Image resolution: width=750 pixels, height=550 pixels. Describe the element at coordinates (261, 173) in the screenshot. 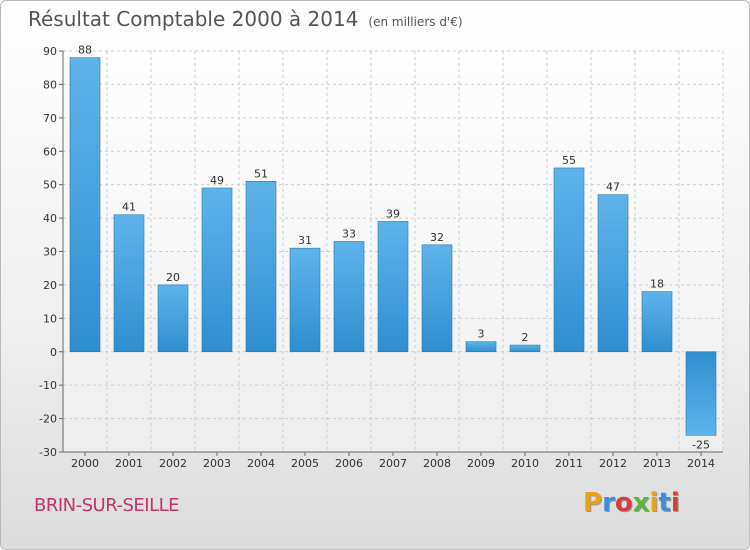

I see `bar-value-label: 51` at that location.